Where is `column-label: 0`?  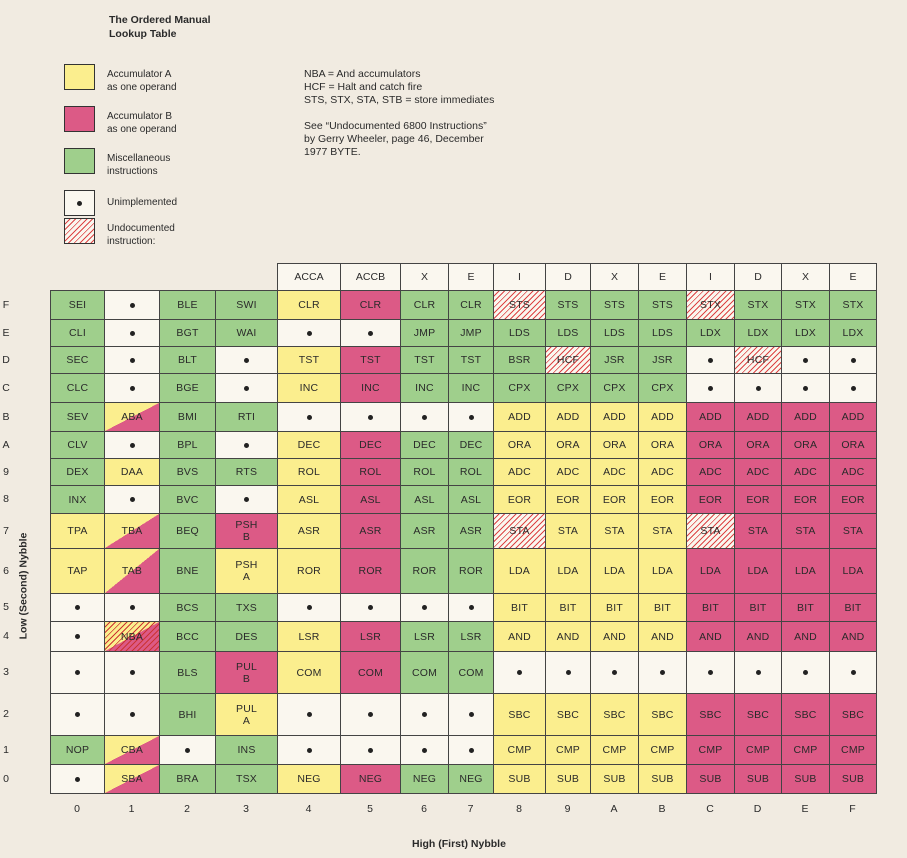
column-label: 0 is located at coordinates (77, 809).